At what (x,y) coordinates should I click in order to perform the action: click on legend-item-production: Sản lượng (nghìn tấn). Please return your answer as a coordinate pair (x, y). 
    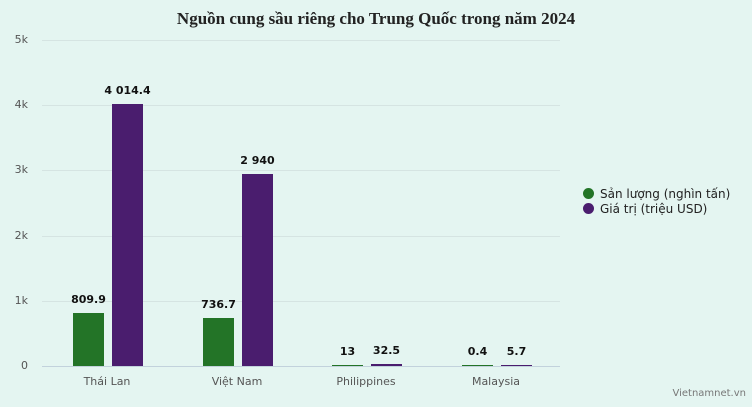
    Looking at the image, I should click on (656, 193).